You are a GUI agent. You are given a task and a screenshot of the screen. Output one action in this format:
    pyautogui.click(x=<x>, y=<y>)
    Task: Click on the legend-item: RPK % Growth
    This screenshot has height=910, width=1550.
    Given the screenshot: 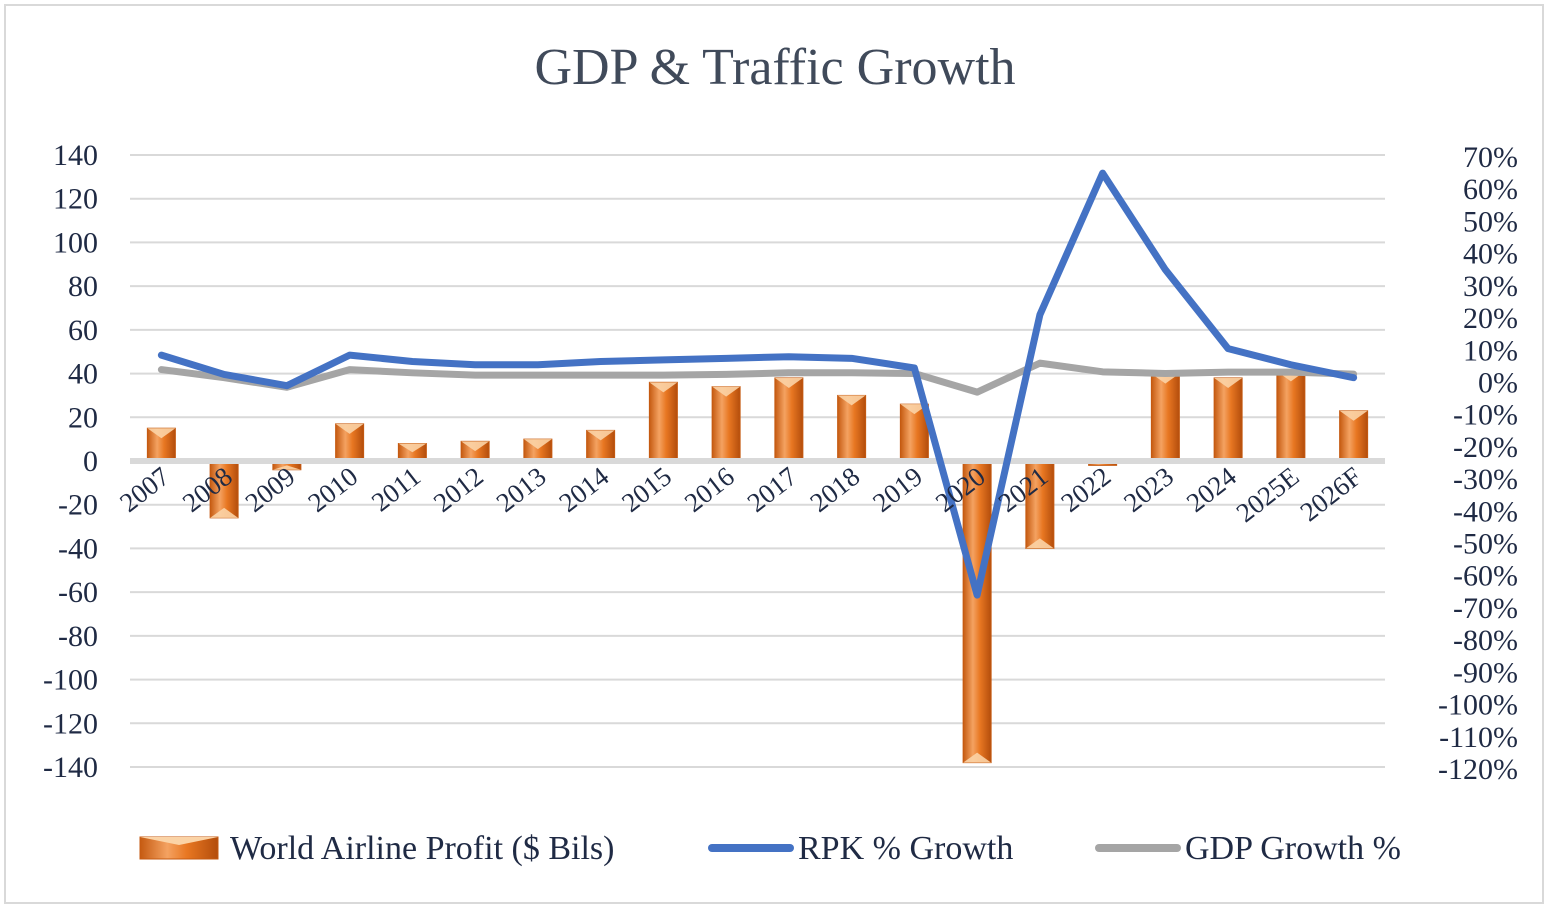 What is the action you would take?
    pyautogui.click(x=860, y=848)
    